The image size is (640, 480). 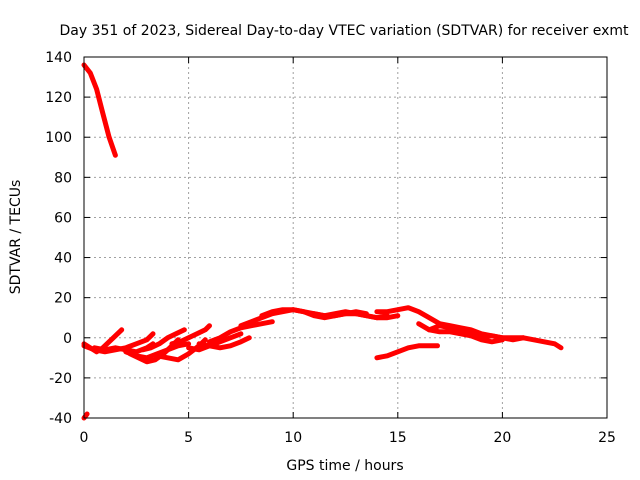 I want to click on y-tick-label: 40, so click(x=63, y=259).